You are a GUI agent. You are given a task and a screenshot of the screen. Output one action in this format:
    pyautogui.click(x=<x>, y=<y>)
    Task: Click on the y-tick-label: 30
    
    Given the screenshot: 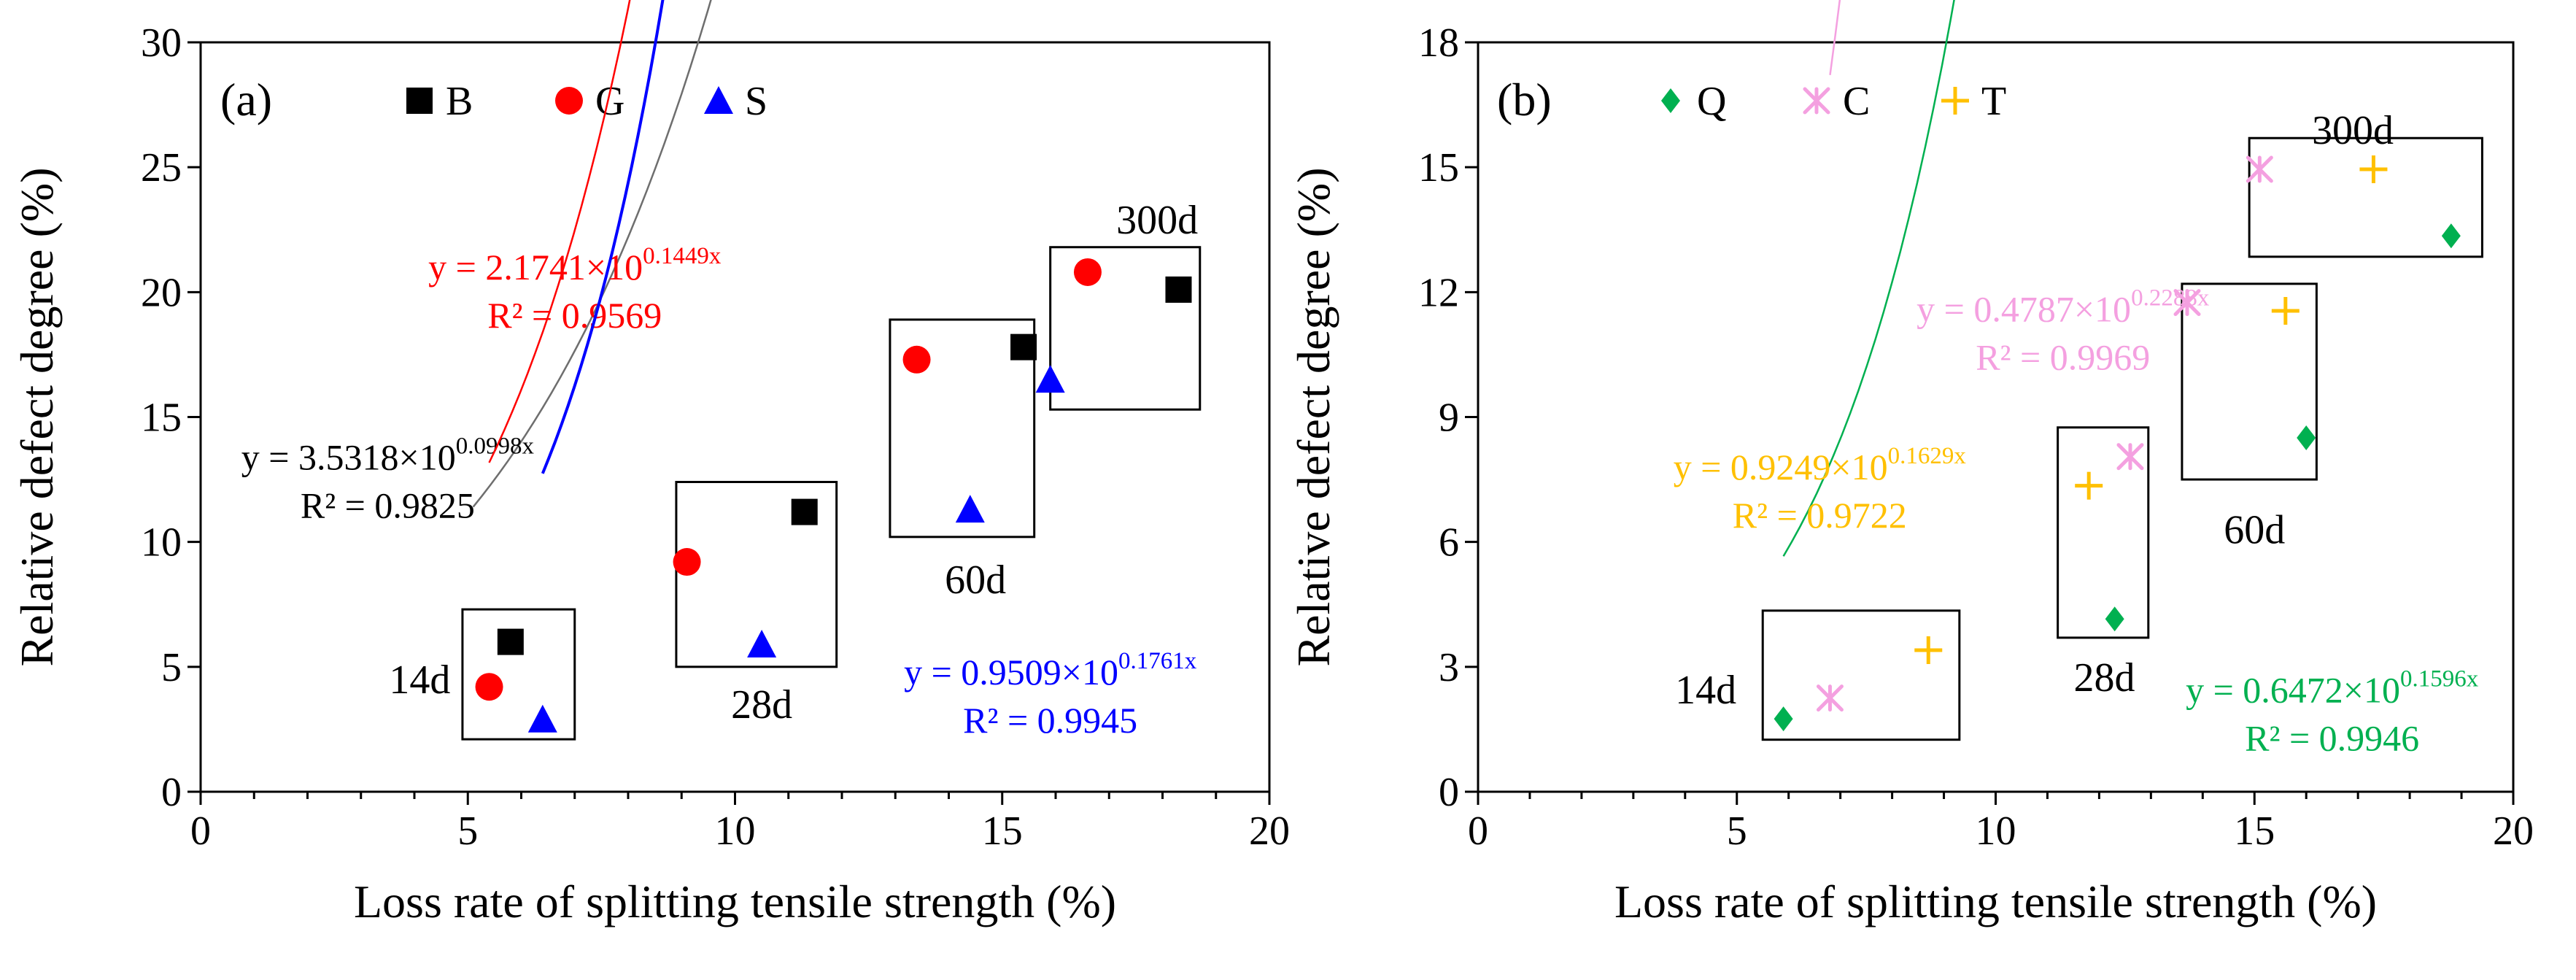 What is the action you would take?
    pyautogui.click(x=161, y=43)
    